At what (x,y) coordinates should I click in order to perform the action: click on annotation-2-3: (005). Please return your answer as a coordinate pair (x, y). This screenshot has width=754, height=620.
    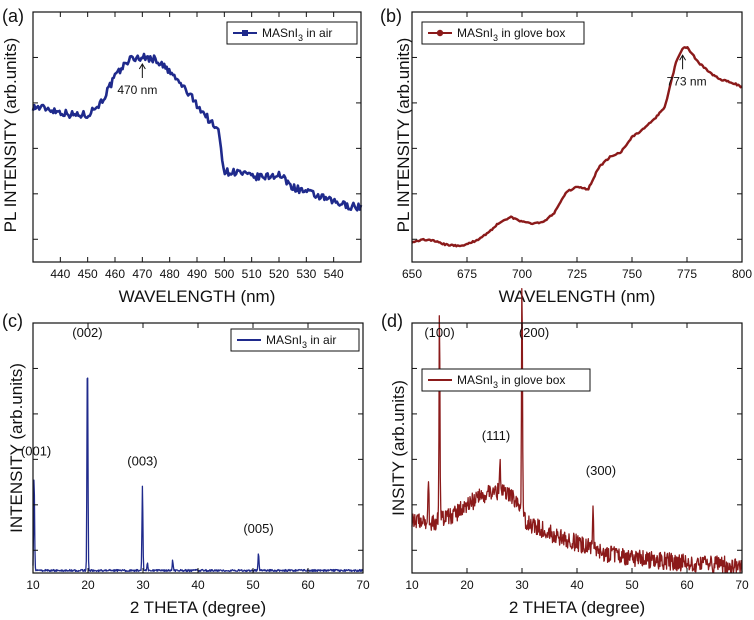
    Looking at the image, I should click on (258, 528).